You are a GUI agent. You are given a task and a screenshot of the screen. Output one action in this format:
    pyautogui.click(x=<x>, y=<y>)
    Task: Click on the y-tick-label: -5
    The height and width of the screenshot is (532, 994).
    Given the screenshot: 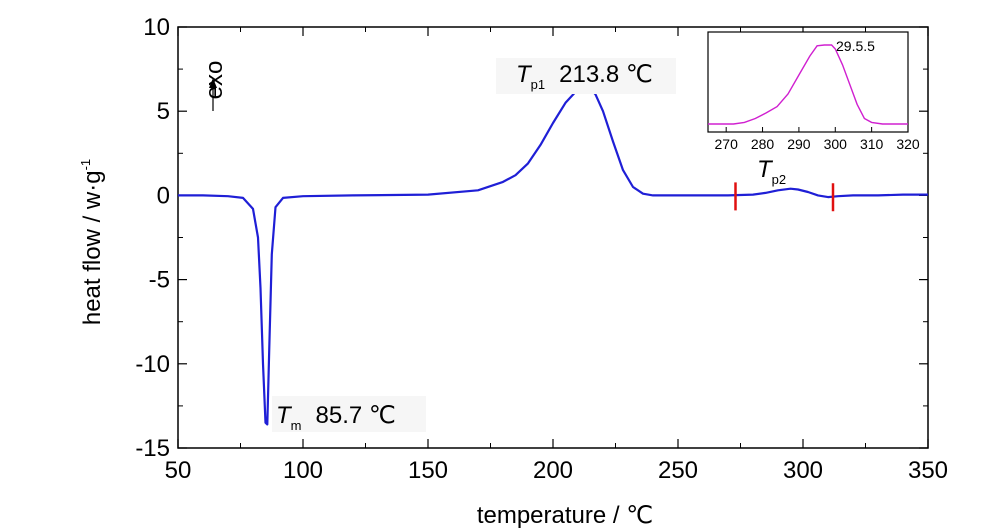 What is the action you would take?
    pyautogui.click(x=159, y=280)
    